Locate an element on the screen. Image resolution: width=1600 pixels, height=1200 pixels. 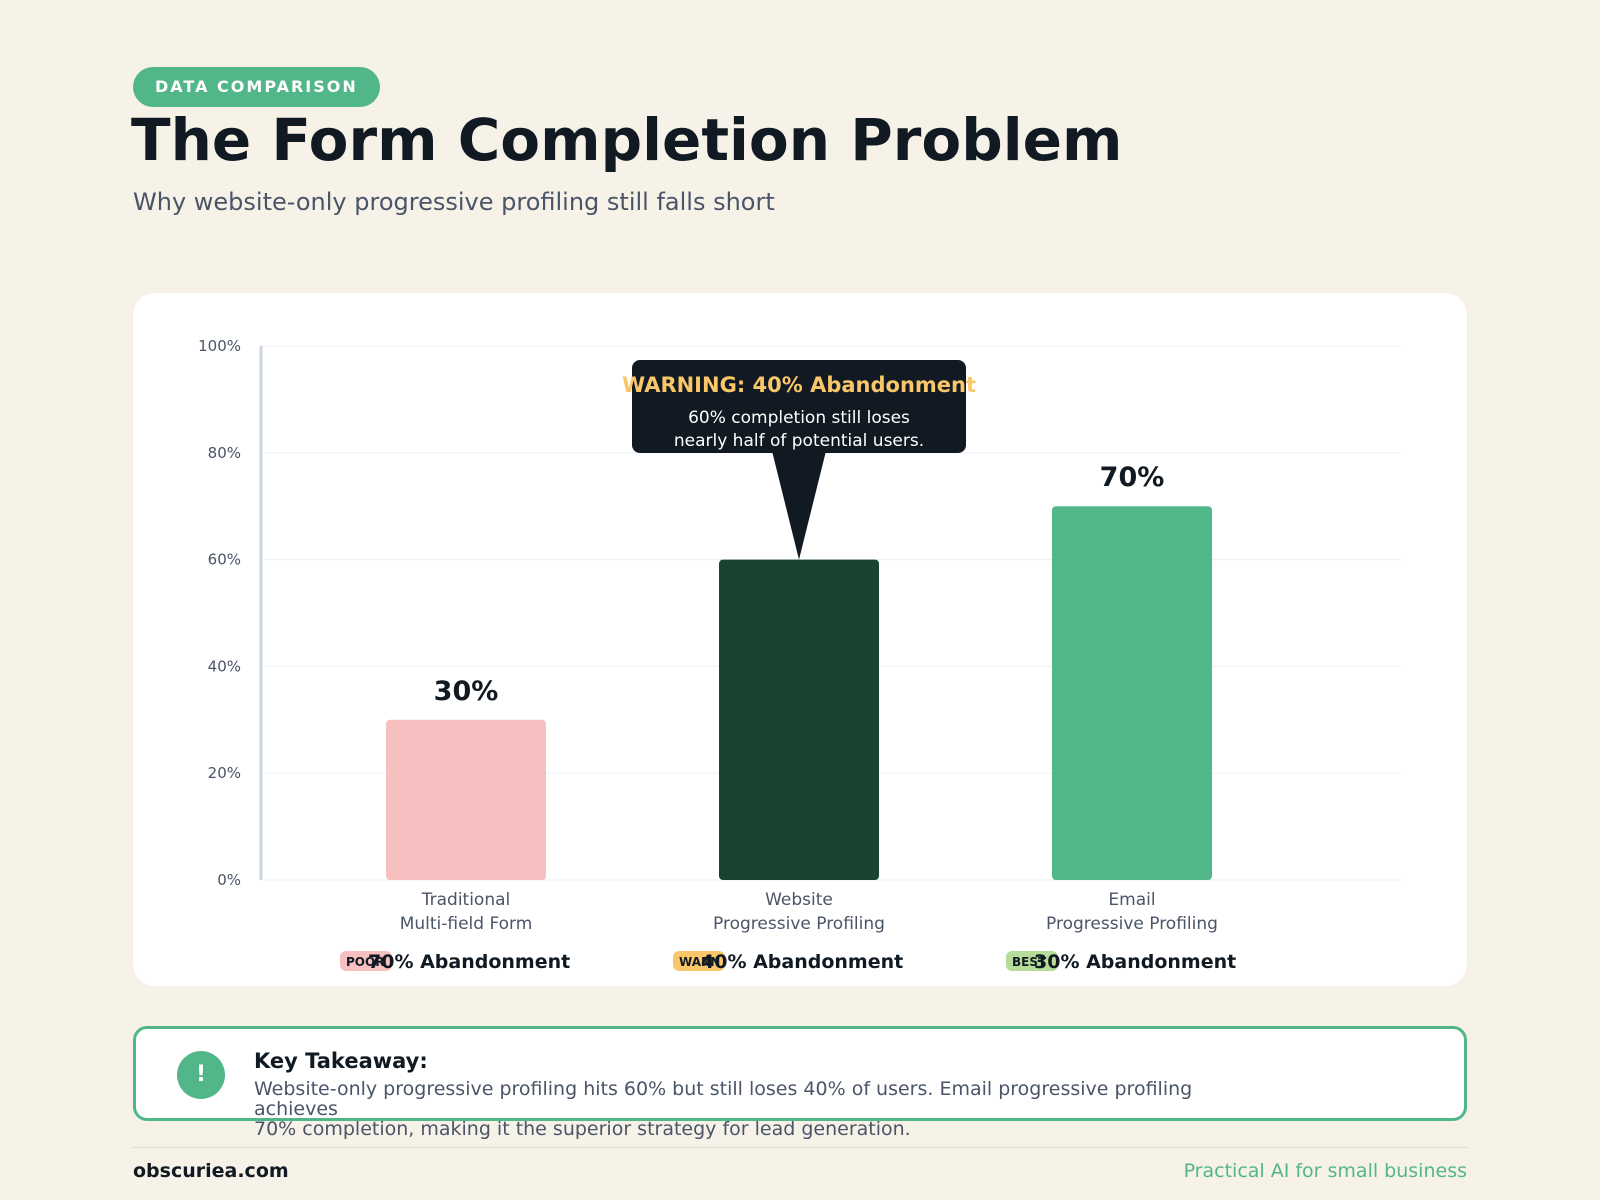
abandonment-label: 70% Abandonment is located at coordinates (469, 962).